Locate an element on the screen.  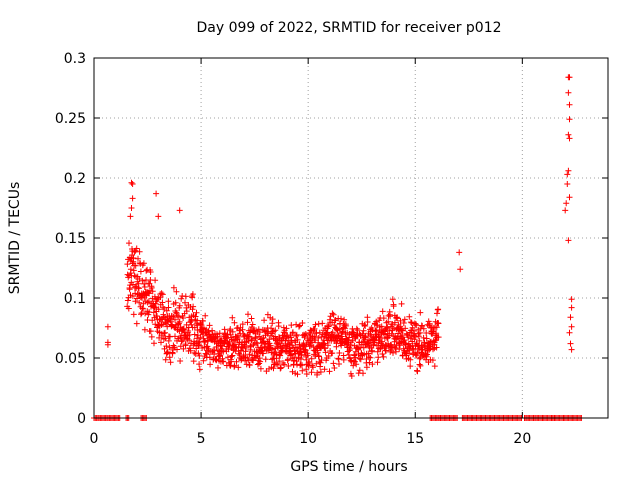
y-tick-label: 0.25 is located at coordinates (70, 119).